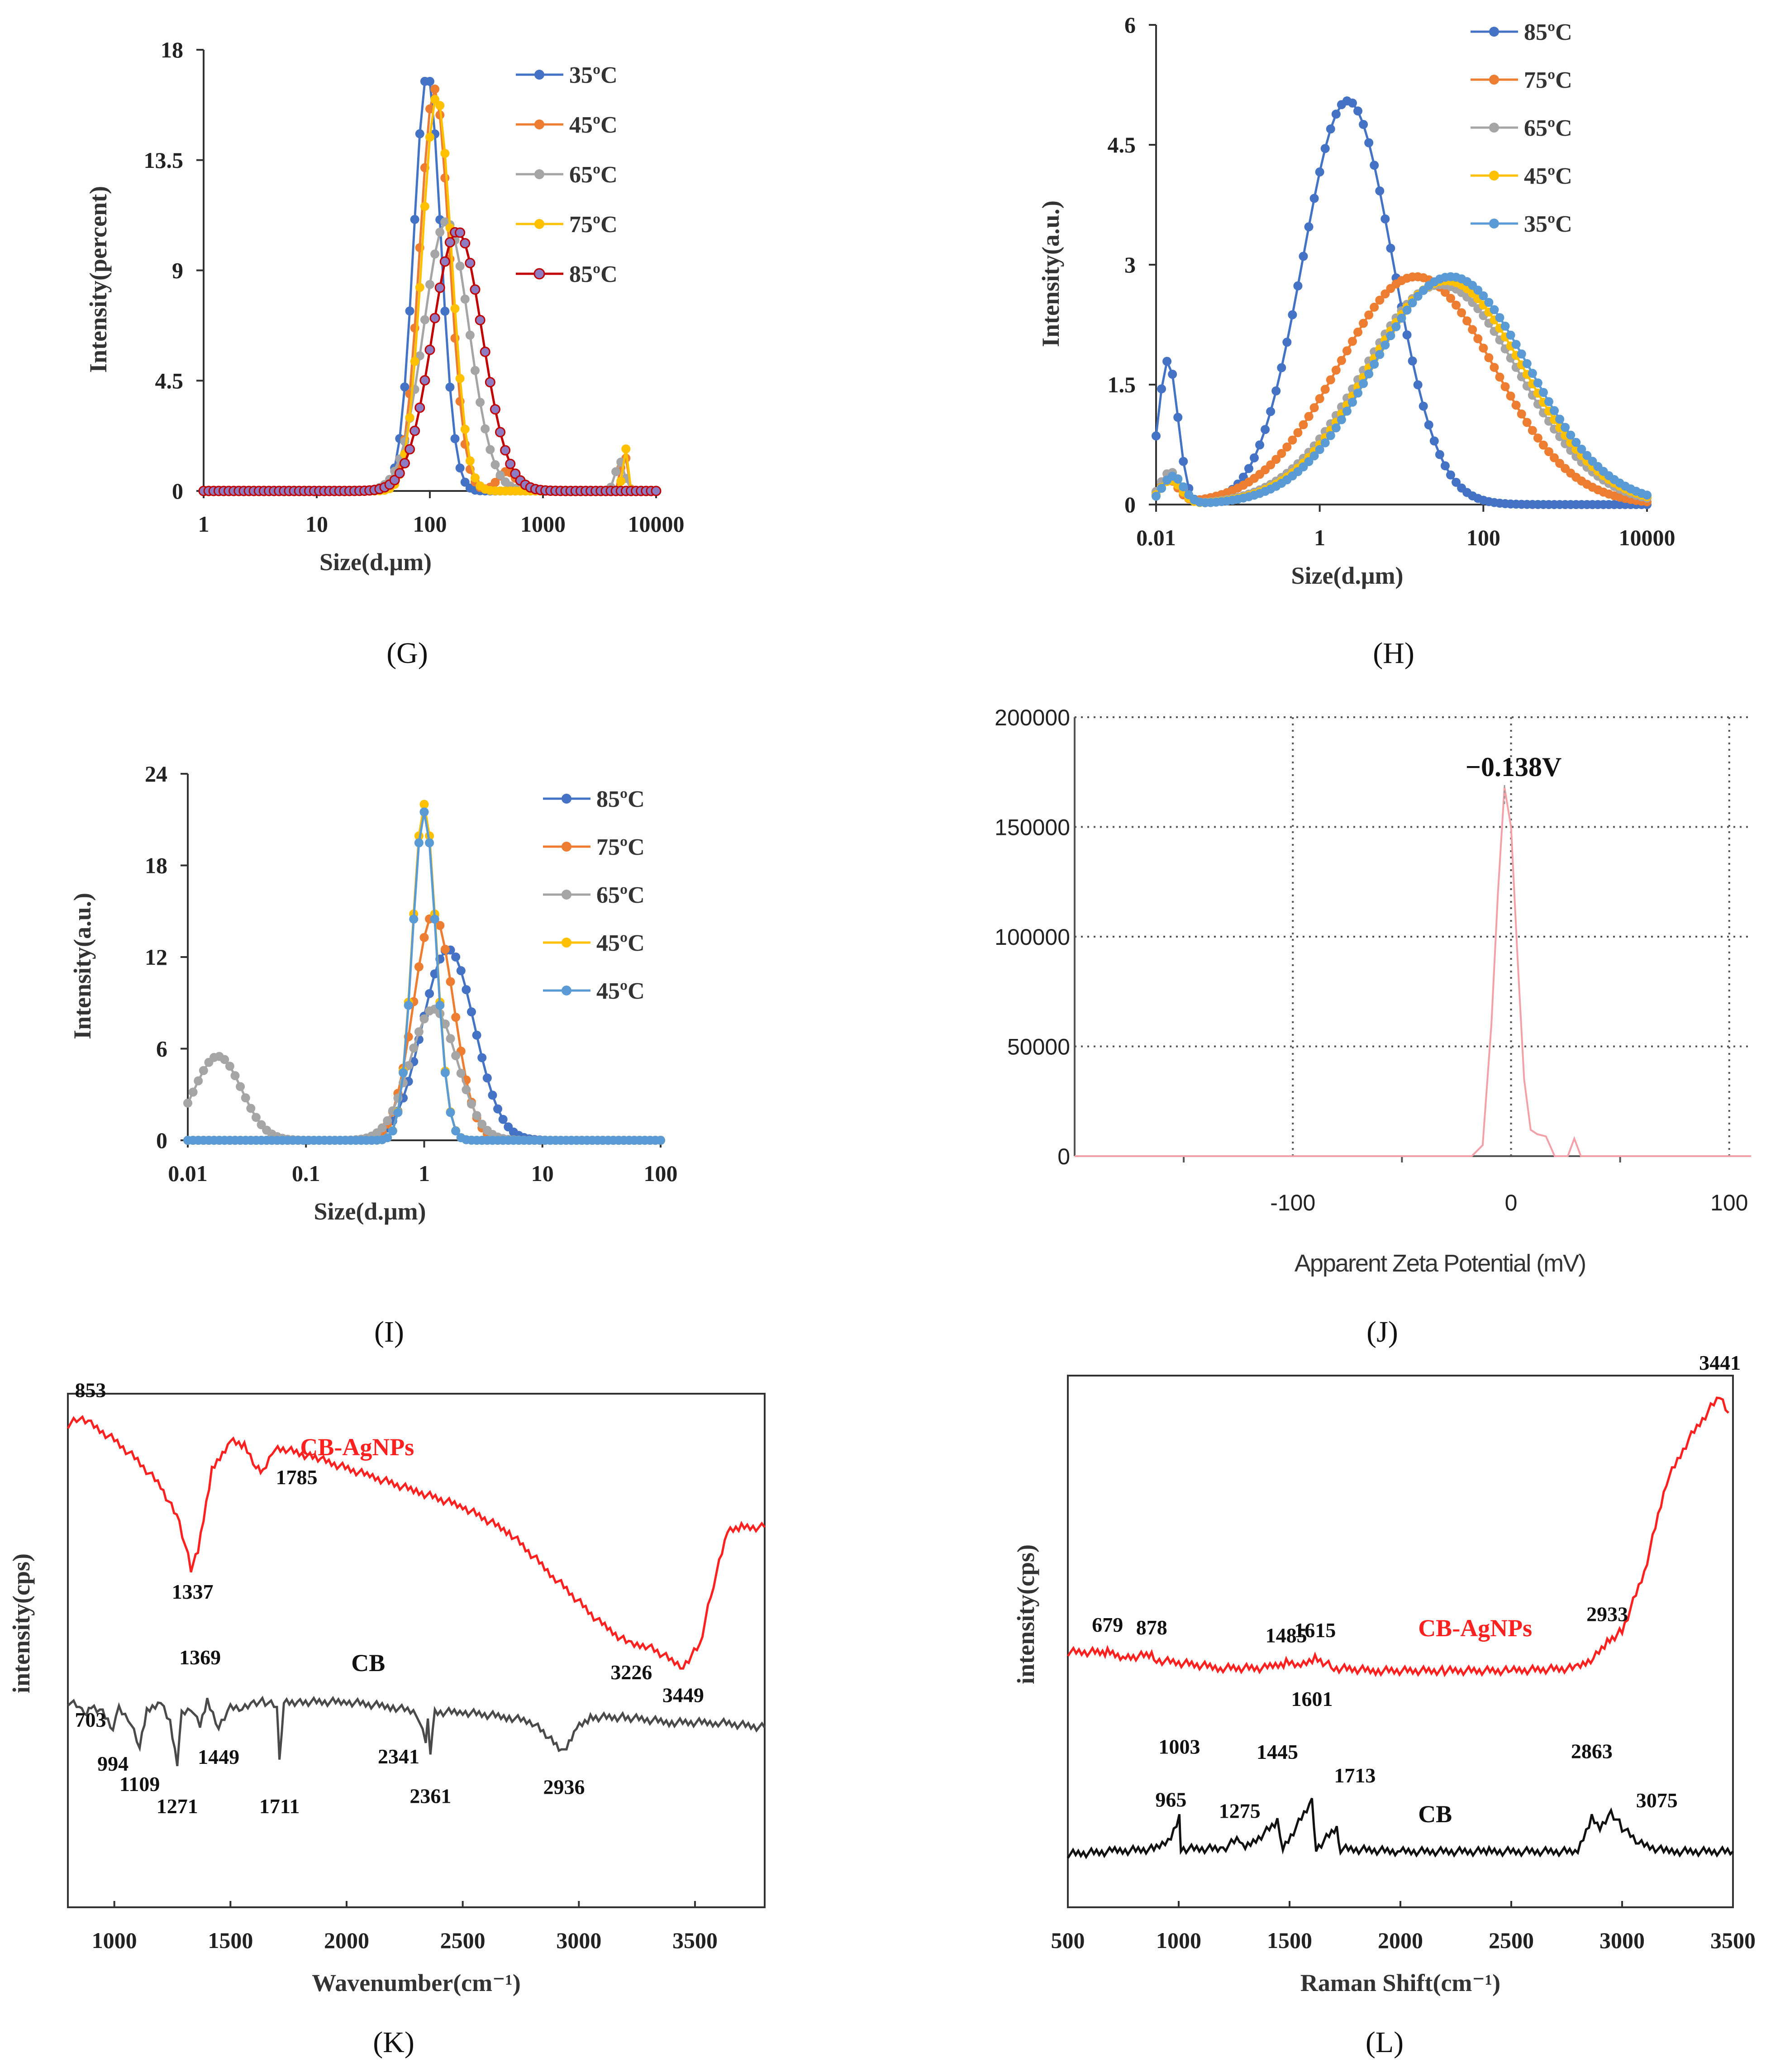  What do you see at coordinates (416, 1542) in the screenshot?
I see `spectrum-CB-AgNPs` at bounding box center [416, 1542].